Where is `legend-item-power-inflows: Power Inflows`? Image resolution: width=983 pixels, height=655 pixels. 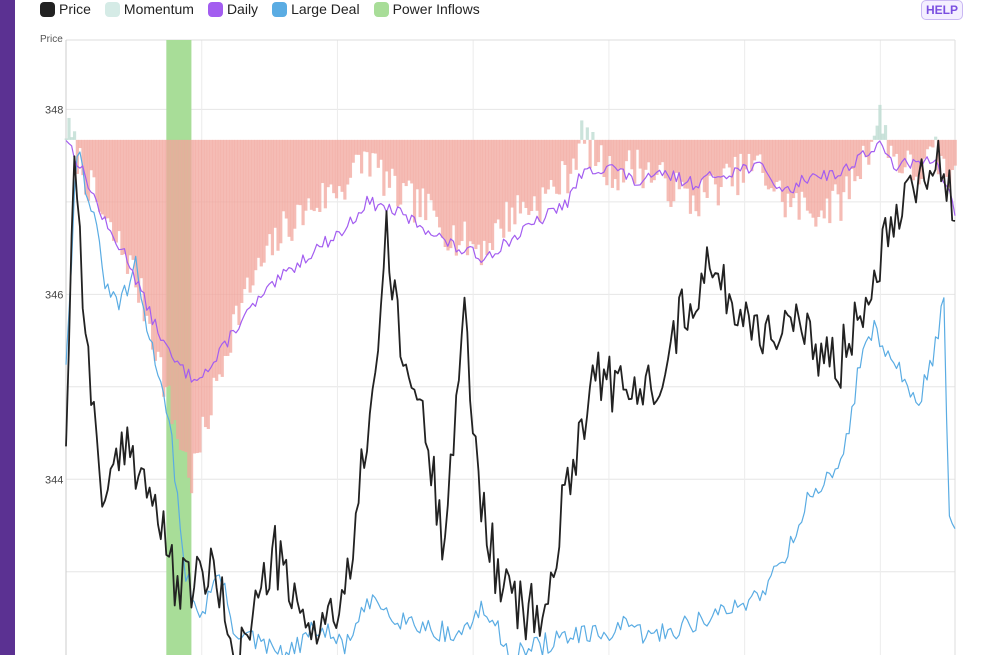
legend-item-power-inflows: Power Inflows is located at coordinates (426, 9).